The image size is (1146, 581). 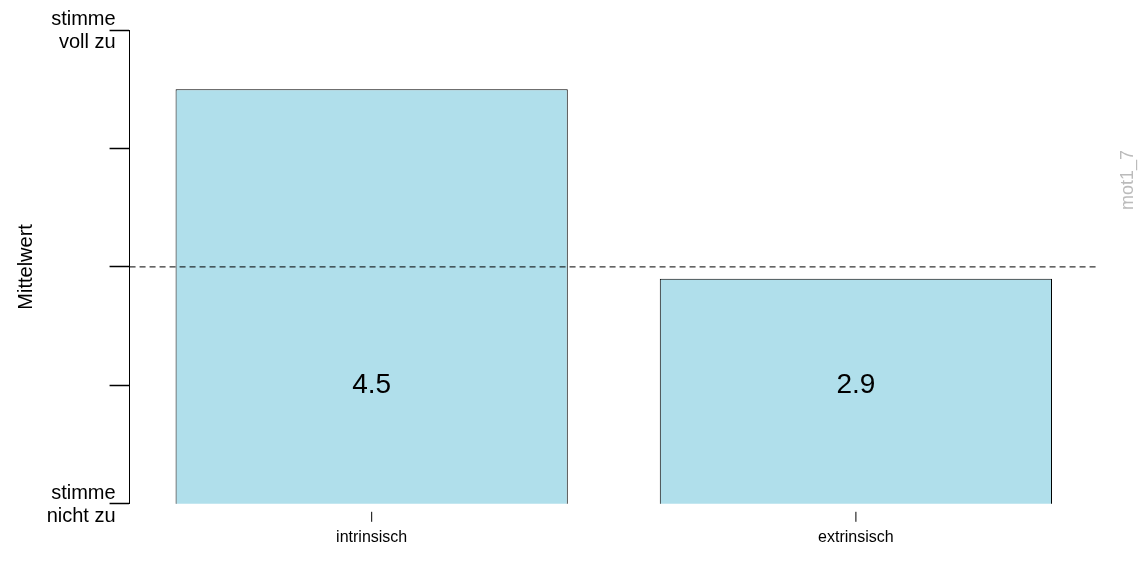 I want to click on data-label: 4.5, so click(x=372, y=384).